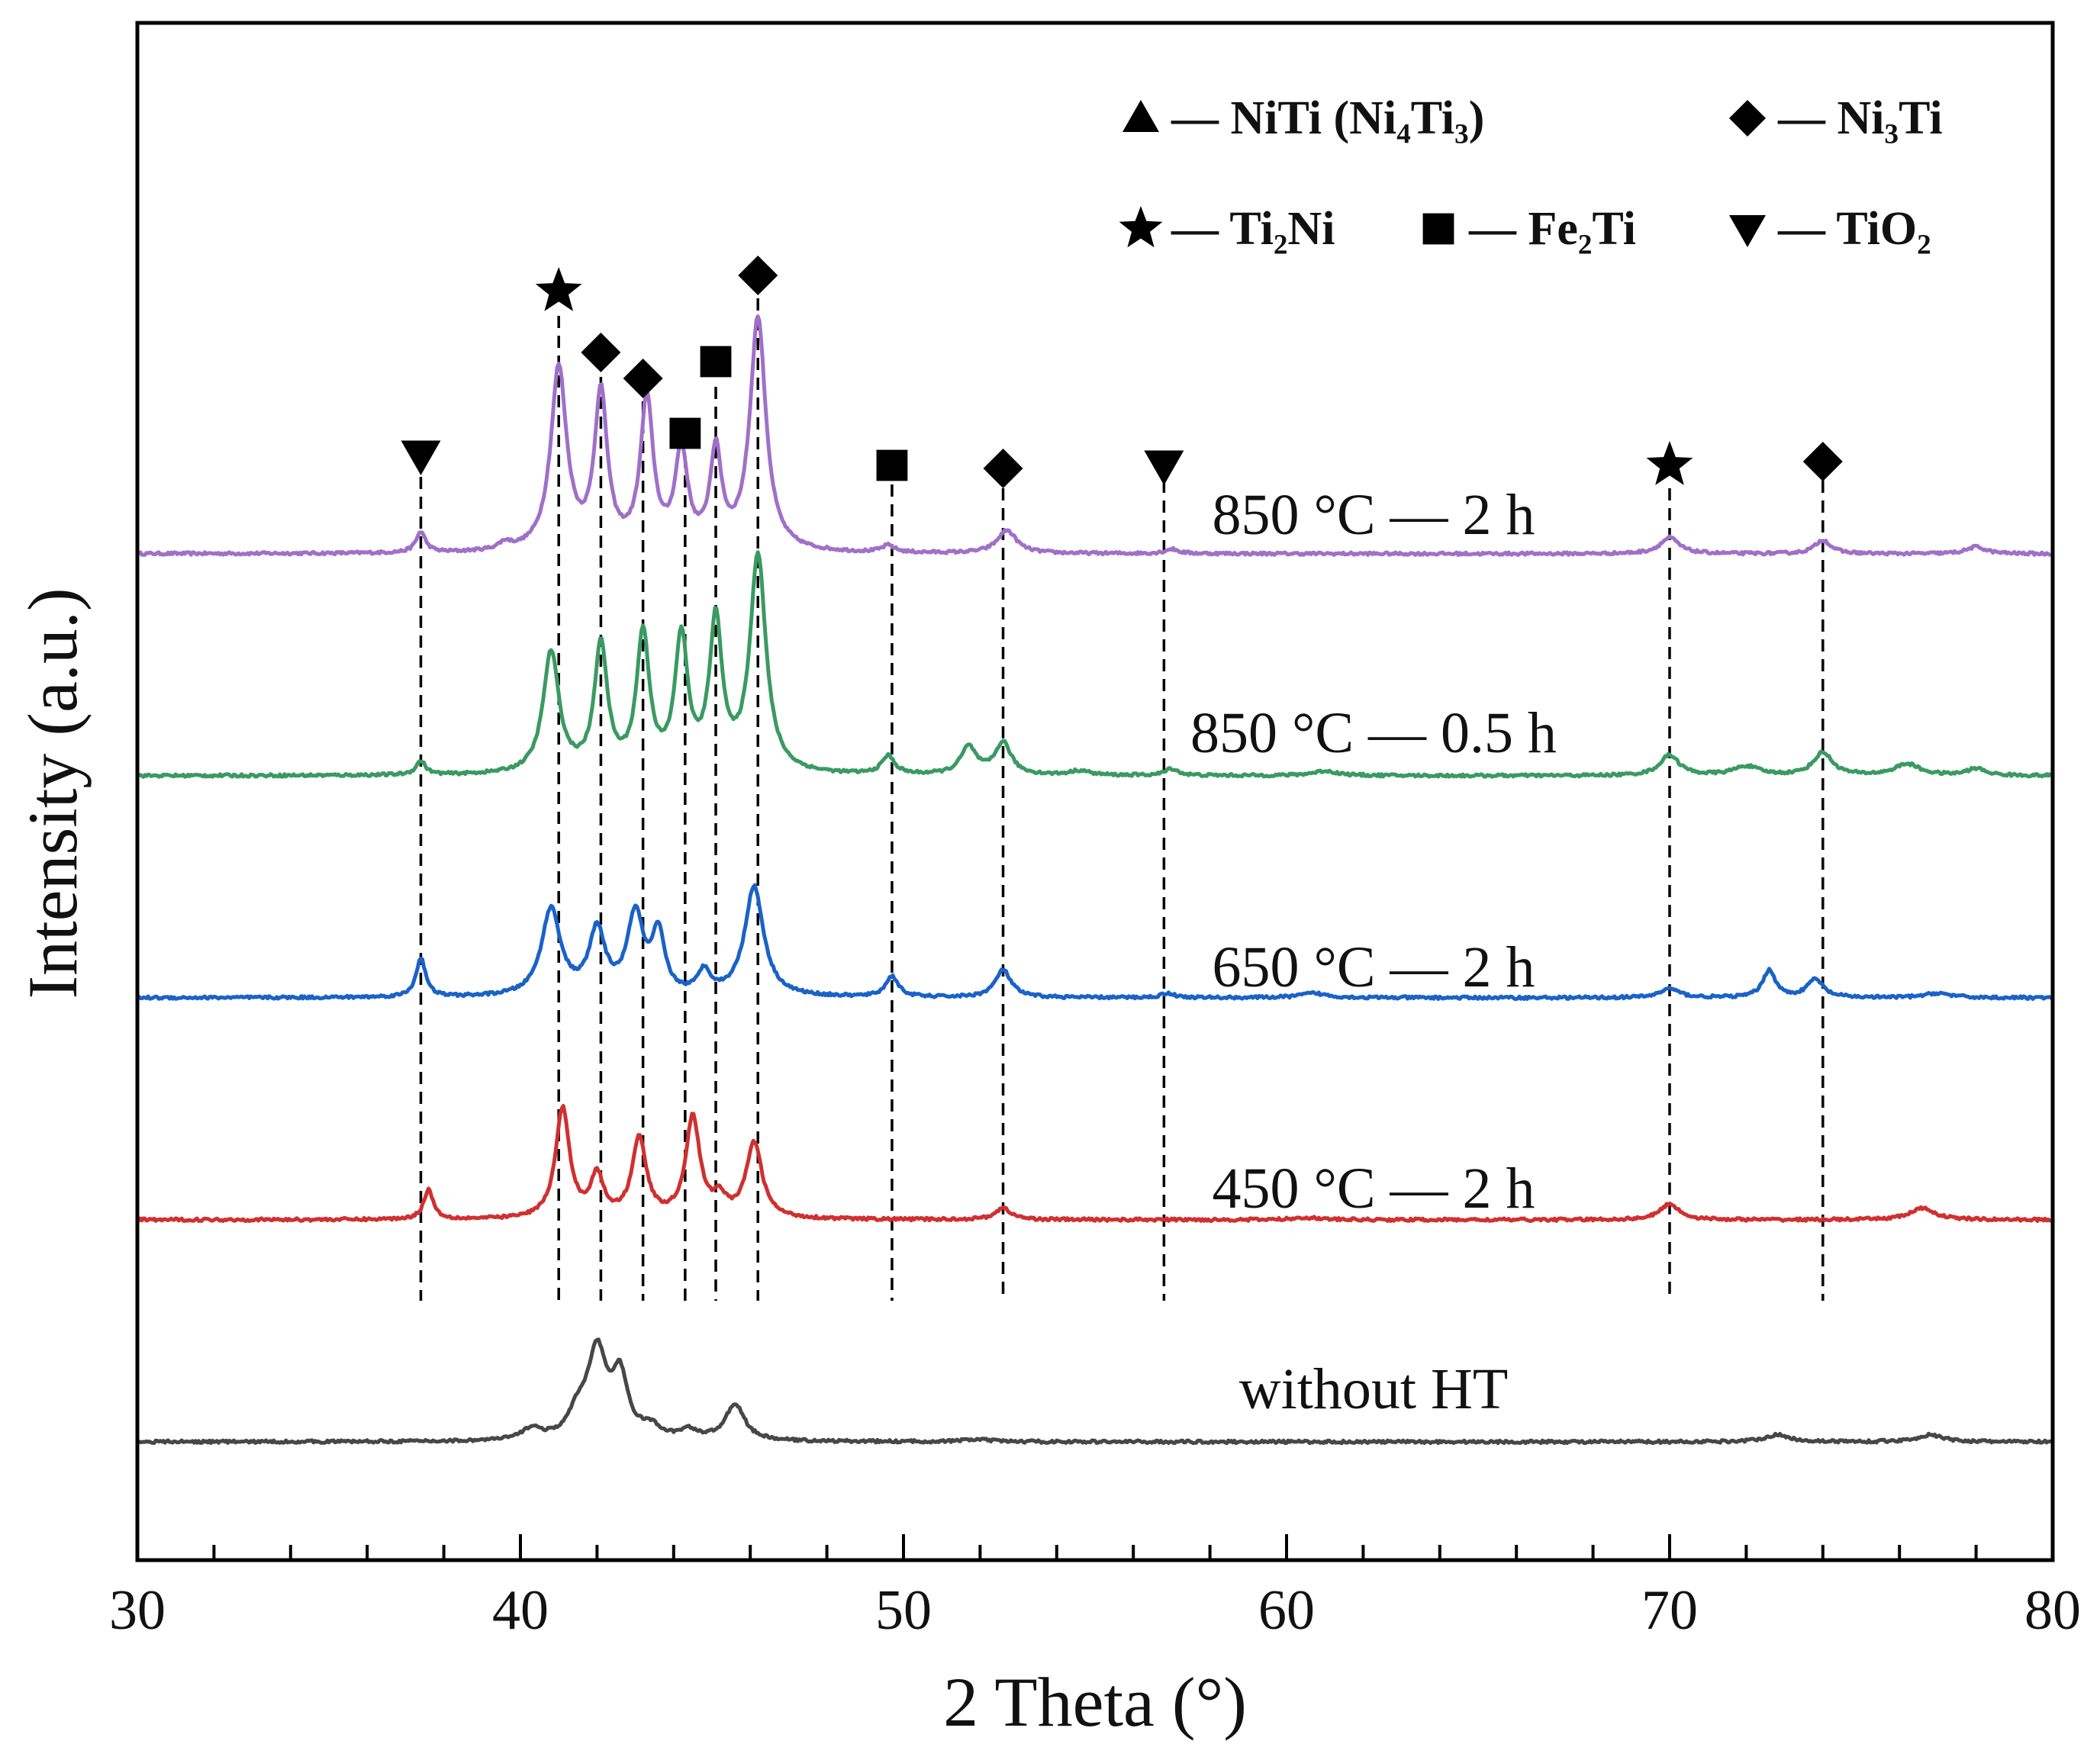 The image size is (2100, 1760). I want to click on legend-item: — NiTi (Ni₄Ti₃), so click(1303, 118).